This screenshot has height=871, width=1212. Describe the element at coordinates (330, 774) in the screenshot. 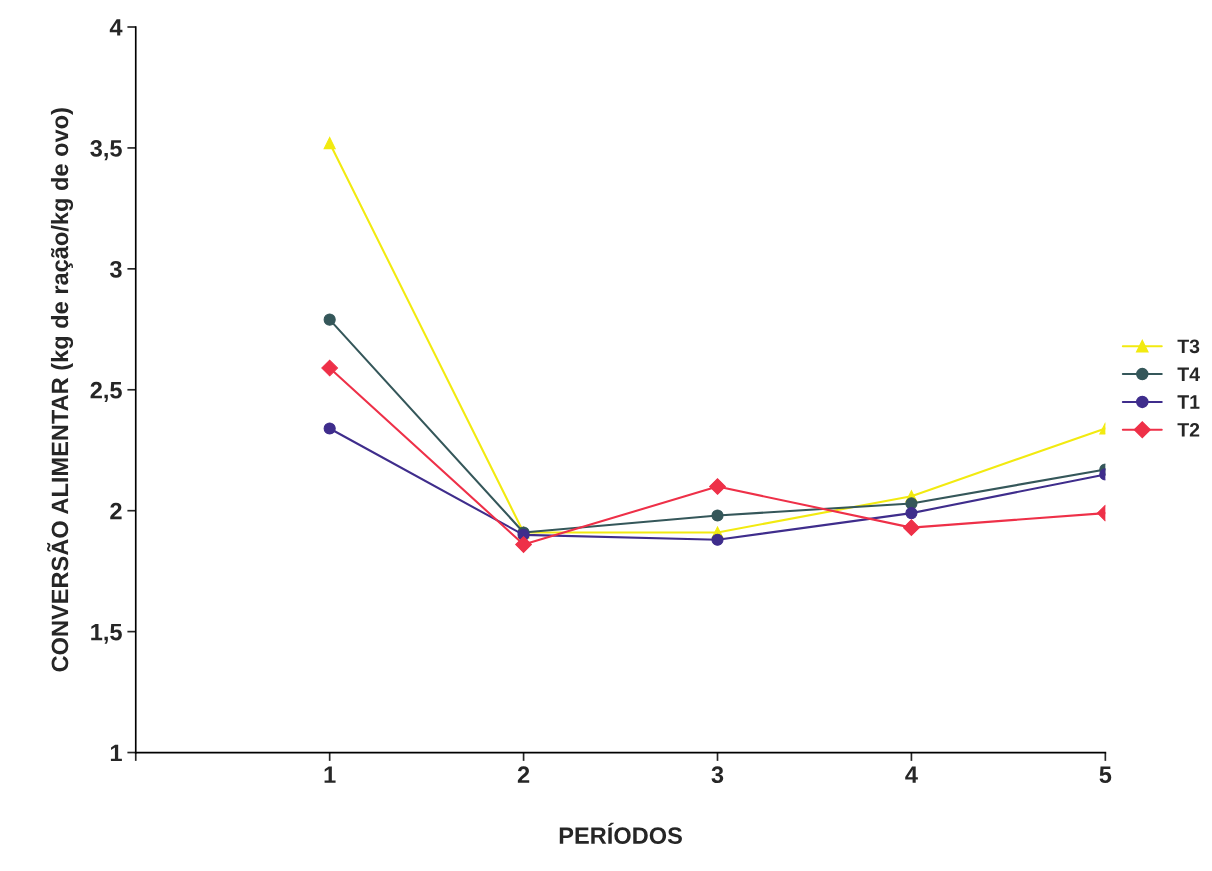

I see `x-tick-label: 1` at that location.